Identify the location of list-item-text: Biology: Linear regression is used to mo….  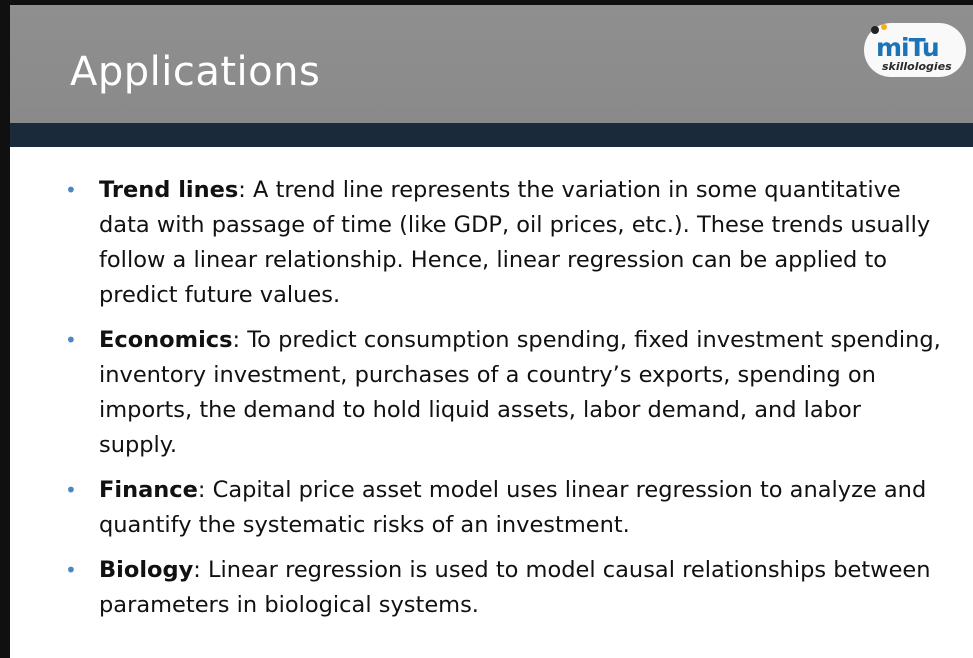
(522, 588).